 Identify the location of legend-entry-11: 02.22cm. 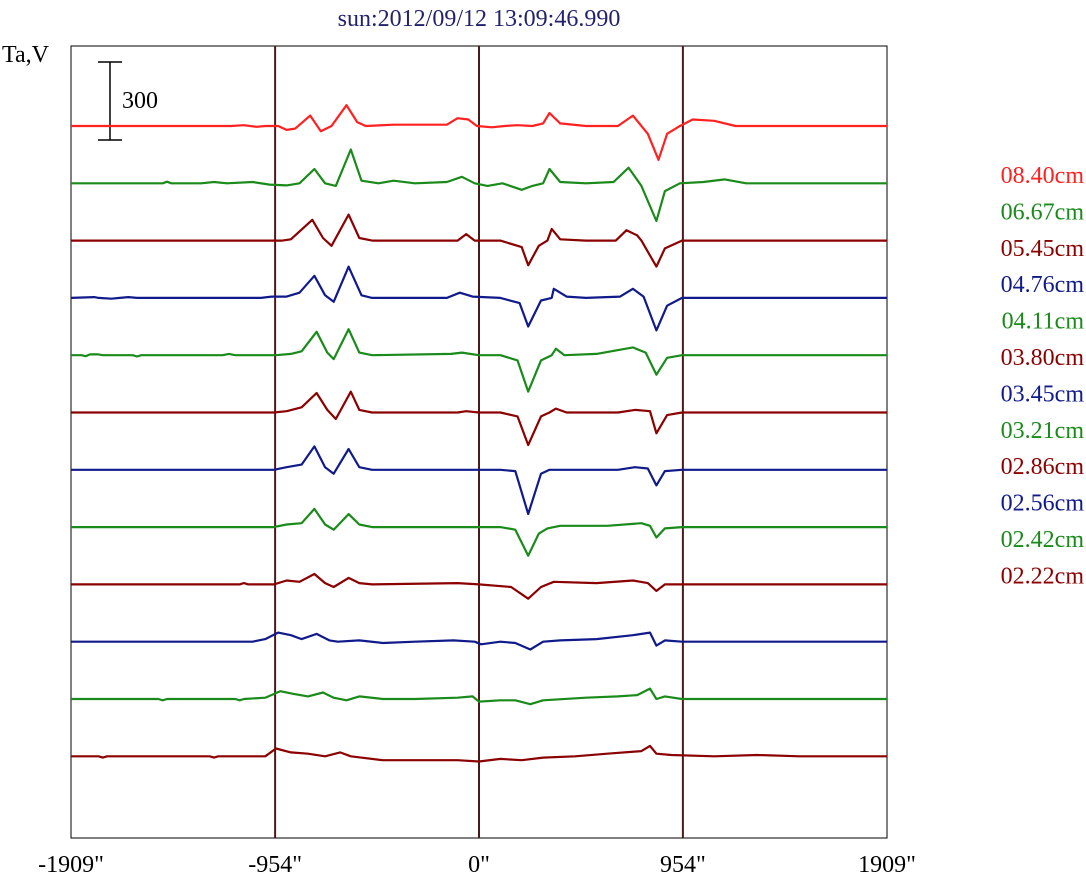
(1043, 576).